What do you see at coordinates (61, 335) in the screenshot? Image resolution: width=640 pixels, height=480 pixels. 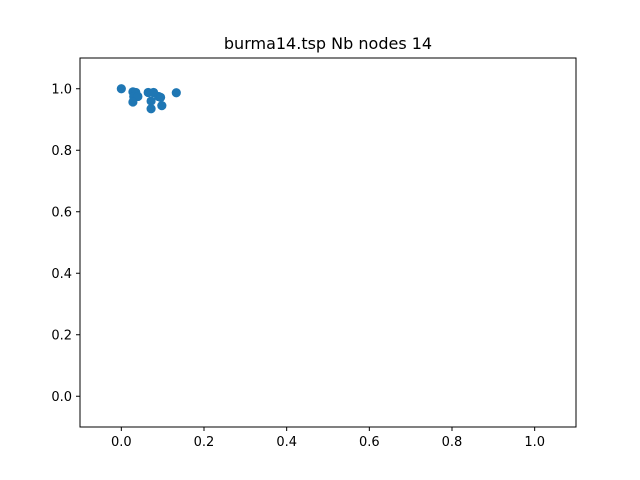 I see `y-tick-label: 0.2` at bounding box center [61, 335].